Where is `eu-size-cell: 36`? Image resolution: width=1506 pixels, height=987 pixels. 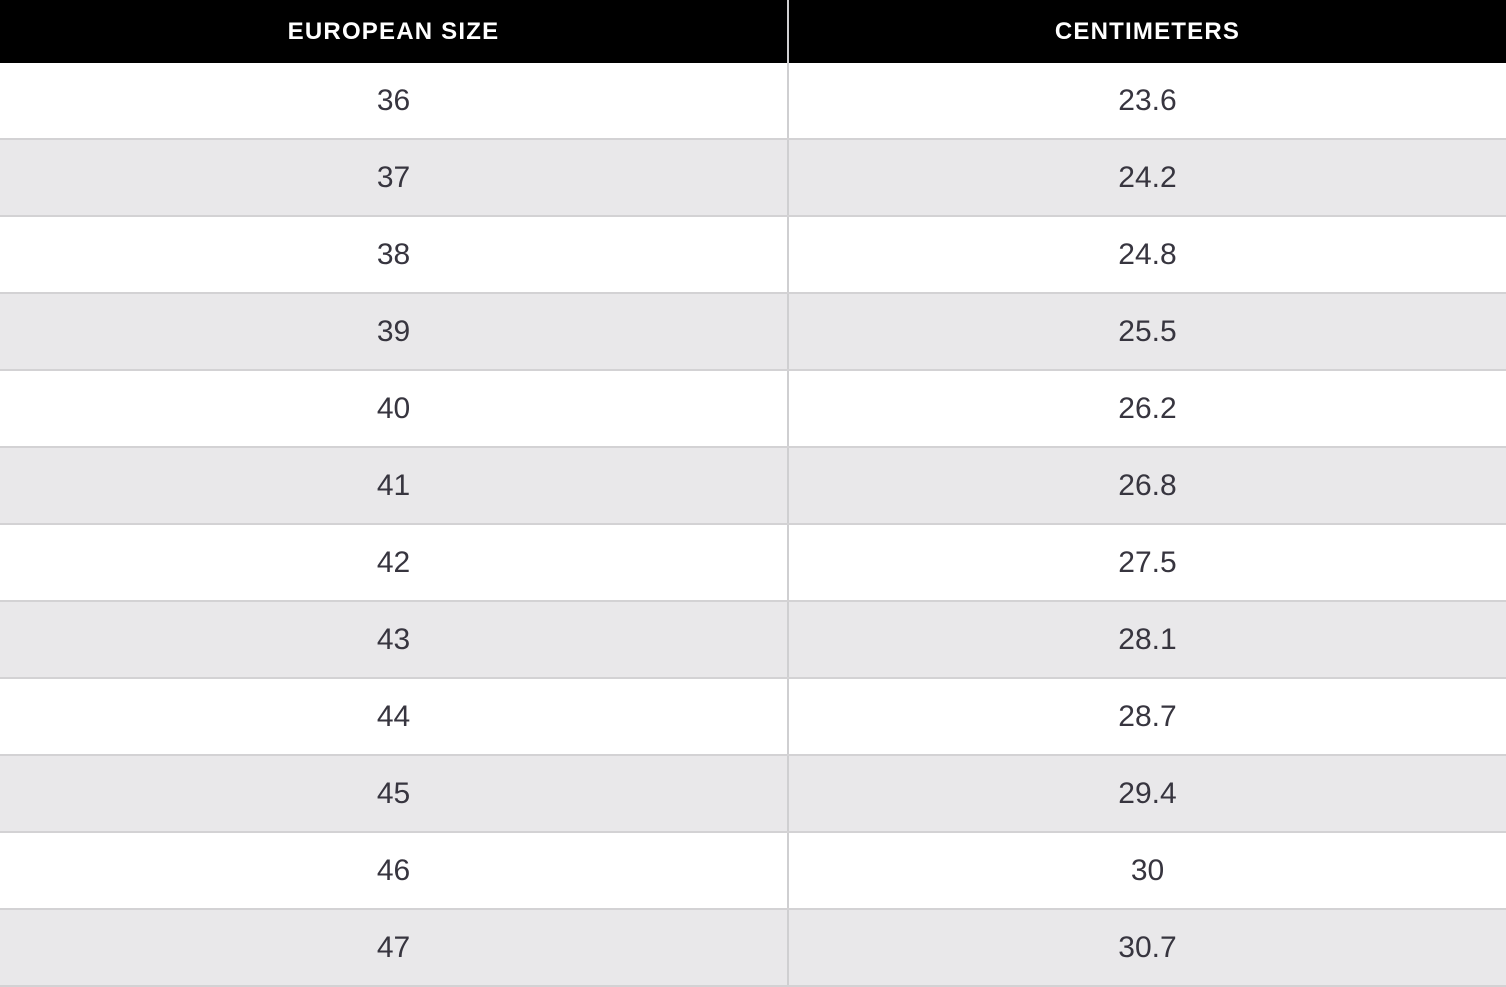 eu-size-cell: 36 is located at coordinates (394, 101).